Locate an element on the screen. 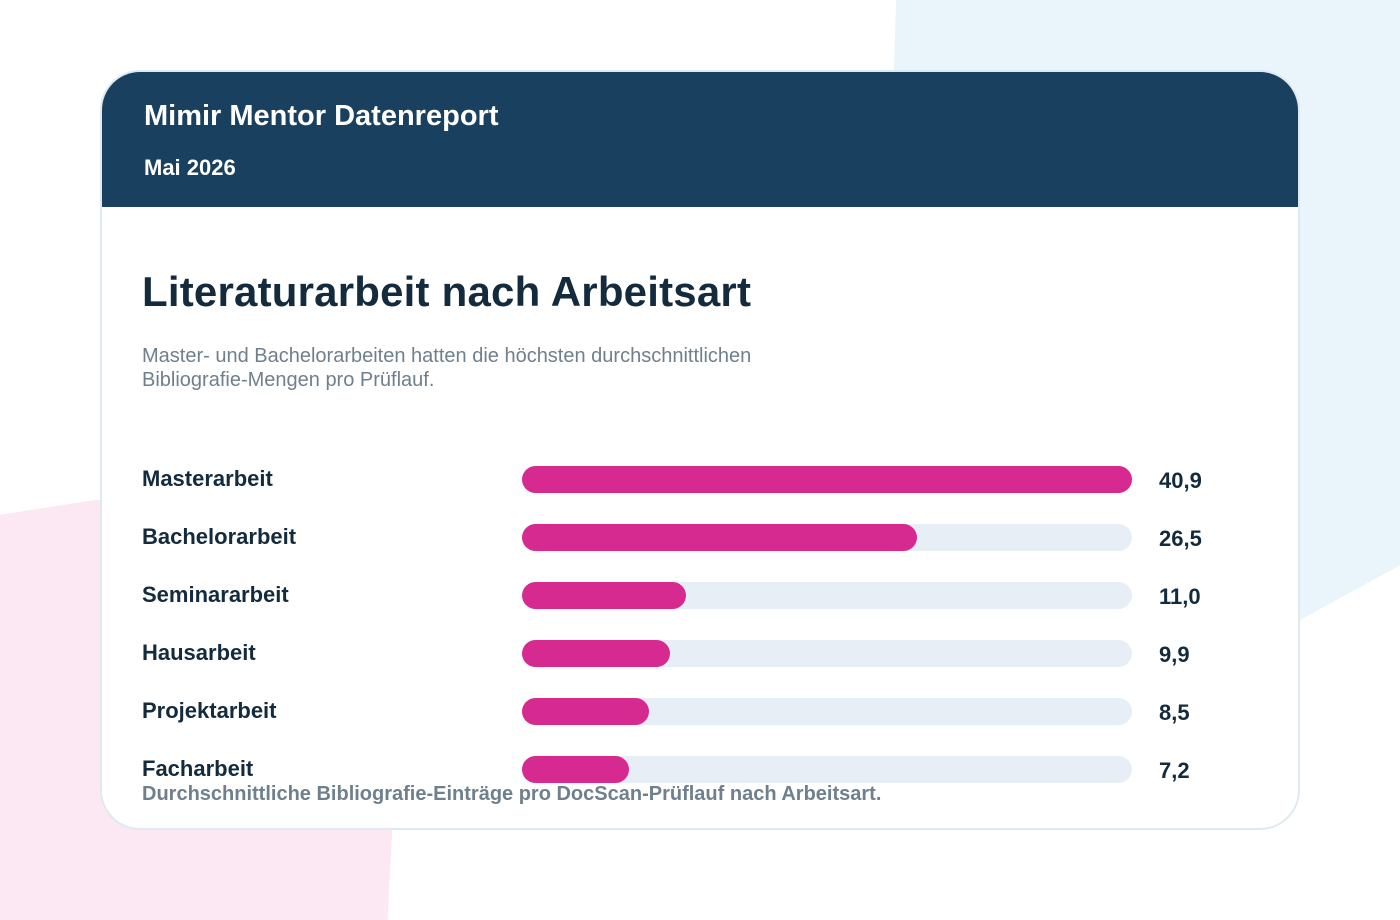 This screenshot has width=1400, height=920. brand-title: Mimir Mentor Datenreport is located at coordinates (321, 116).